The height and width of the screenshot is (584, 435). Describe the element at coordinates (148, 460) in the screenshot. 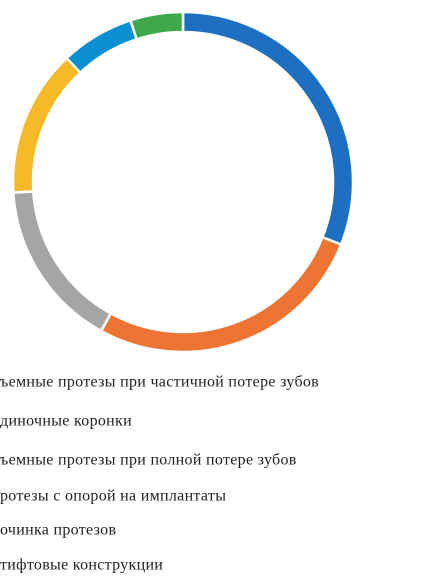

I see `legend-label: ъемные протезы при полной потере зубов` at that location.